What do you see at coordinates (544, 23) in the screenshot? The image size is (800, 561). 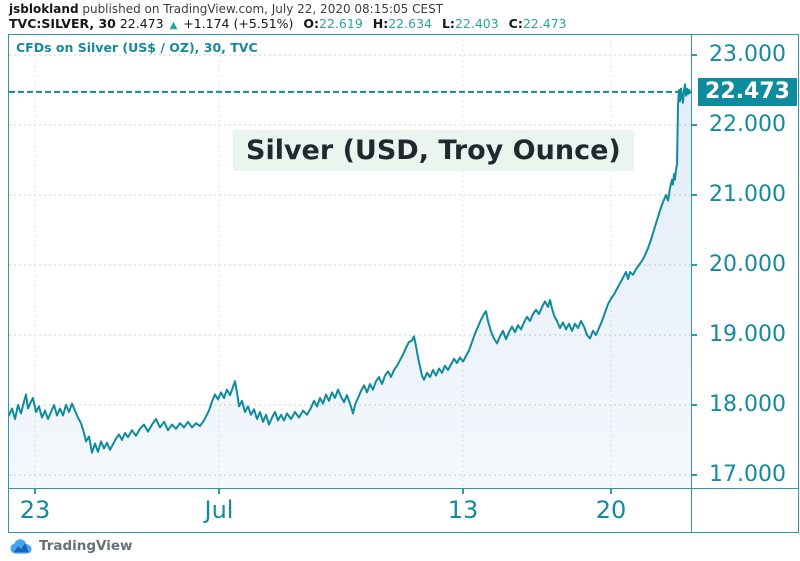 I see `close-value: 22.473` at bounding box center [544, 23].